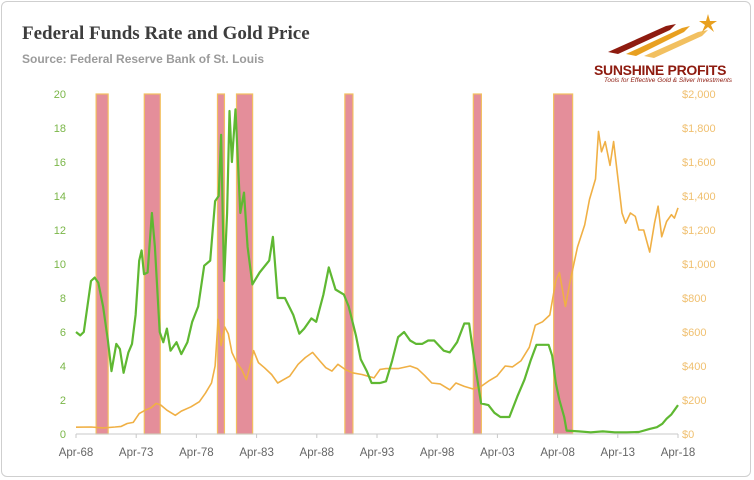  What do you see at coordinates (699, 95) in the screenshot?
I see `right-axis-tick-label: $2,000` at bounding box center [699, 95].